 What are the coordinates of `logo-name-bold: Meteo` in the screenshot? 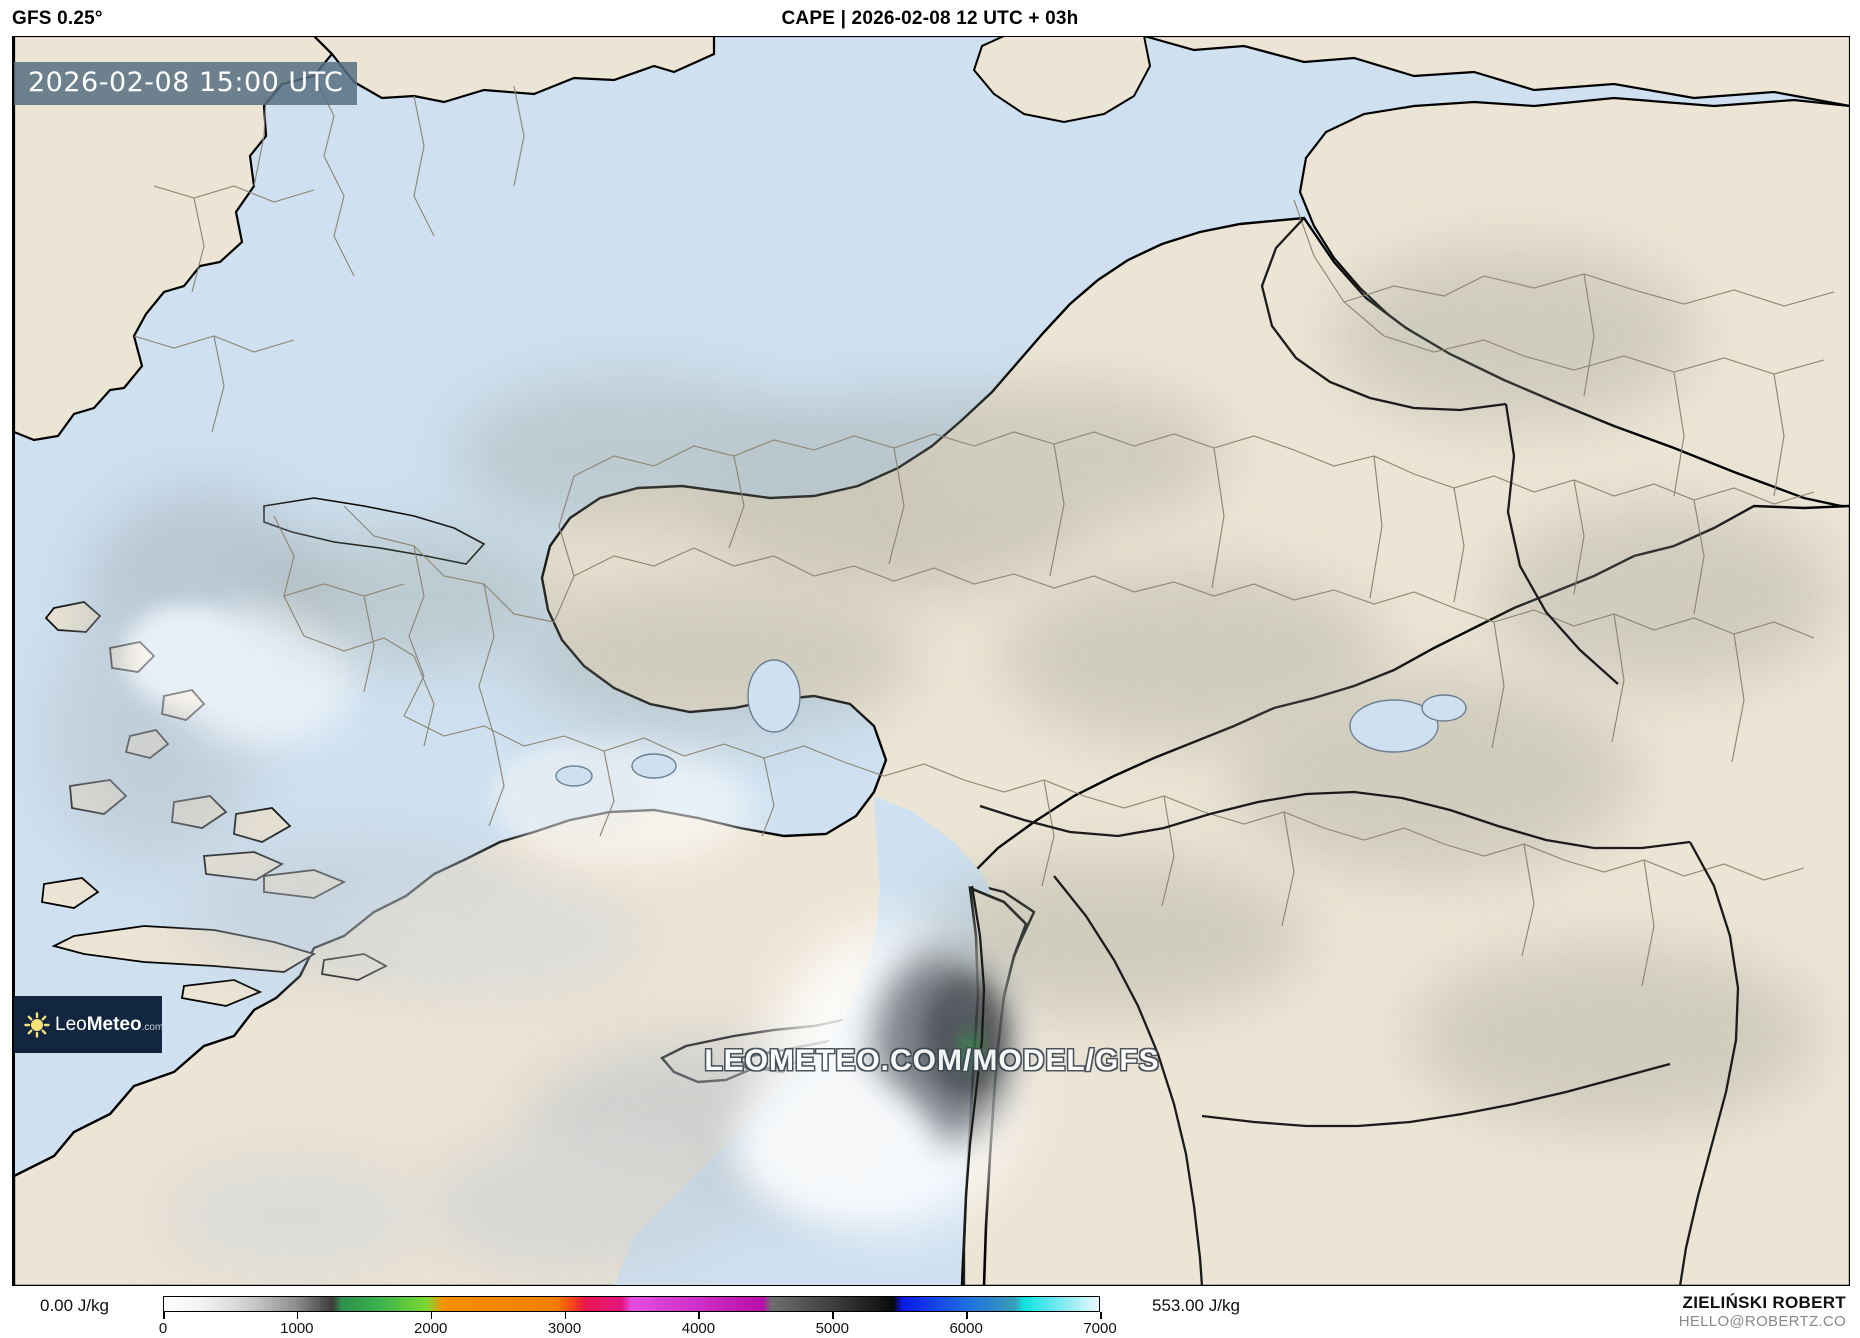 It's located at (114, 1024).